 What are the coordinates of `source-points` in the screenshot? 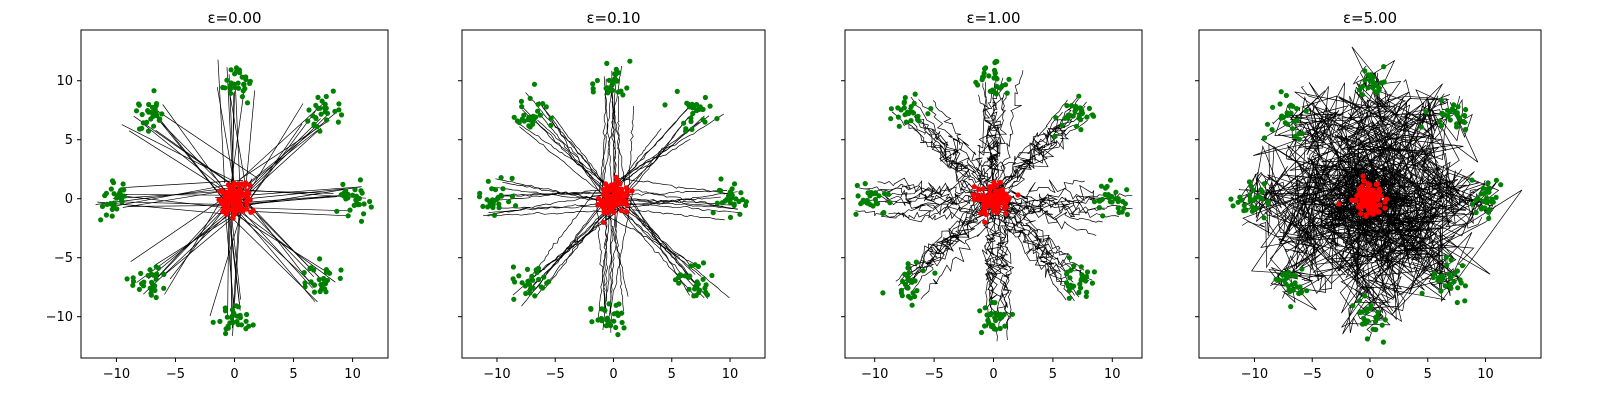 It's located at (995, 202).